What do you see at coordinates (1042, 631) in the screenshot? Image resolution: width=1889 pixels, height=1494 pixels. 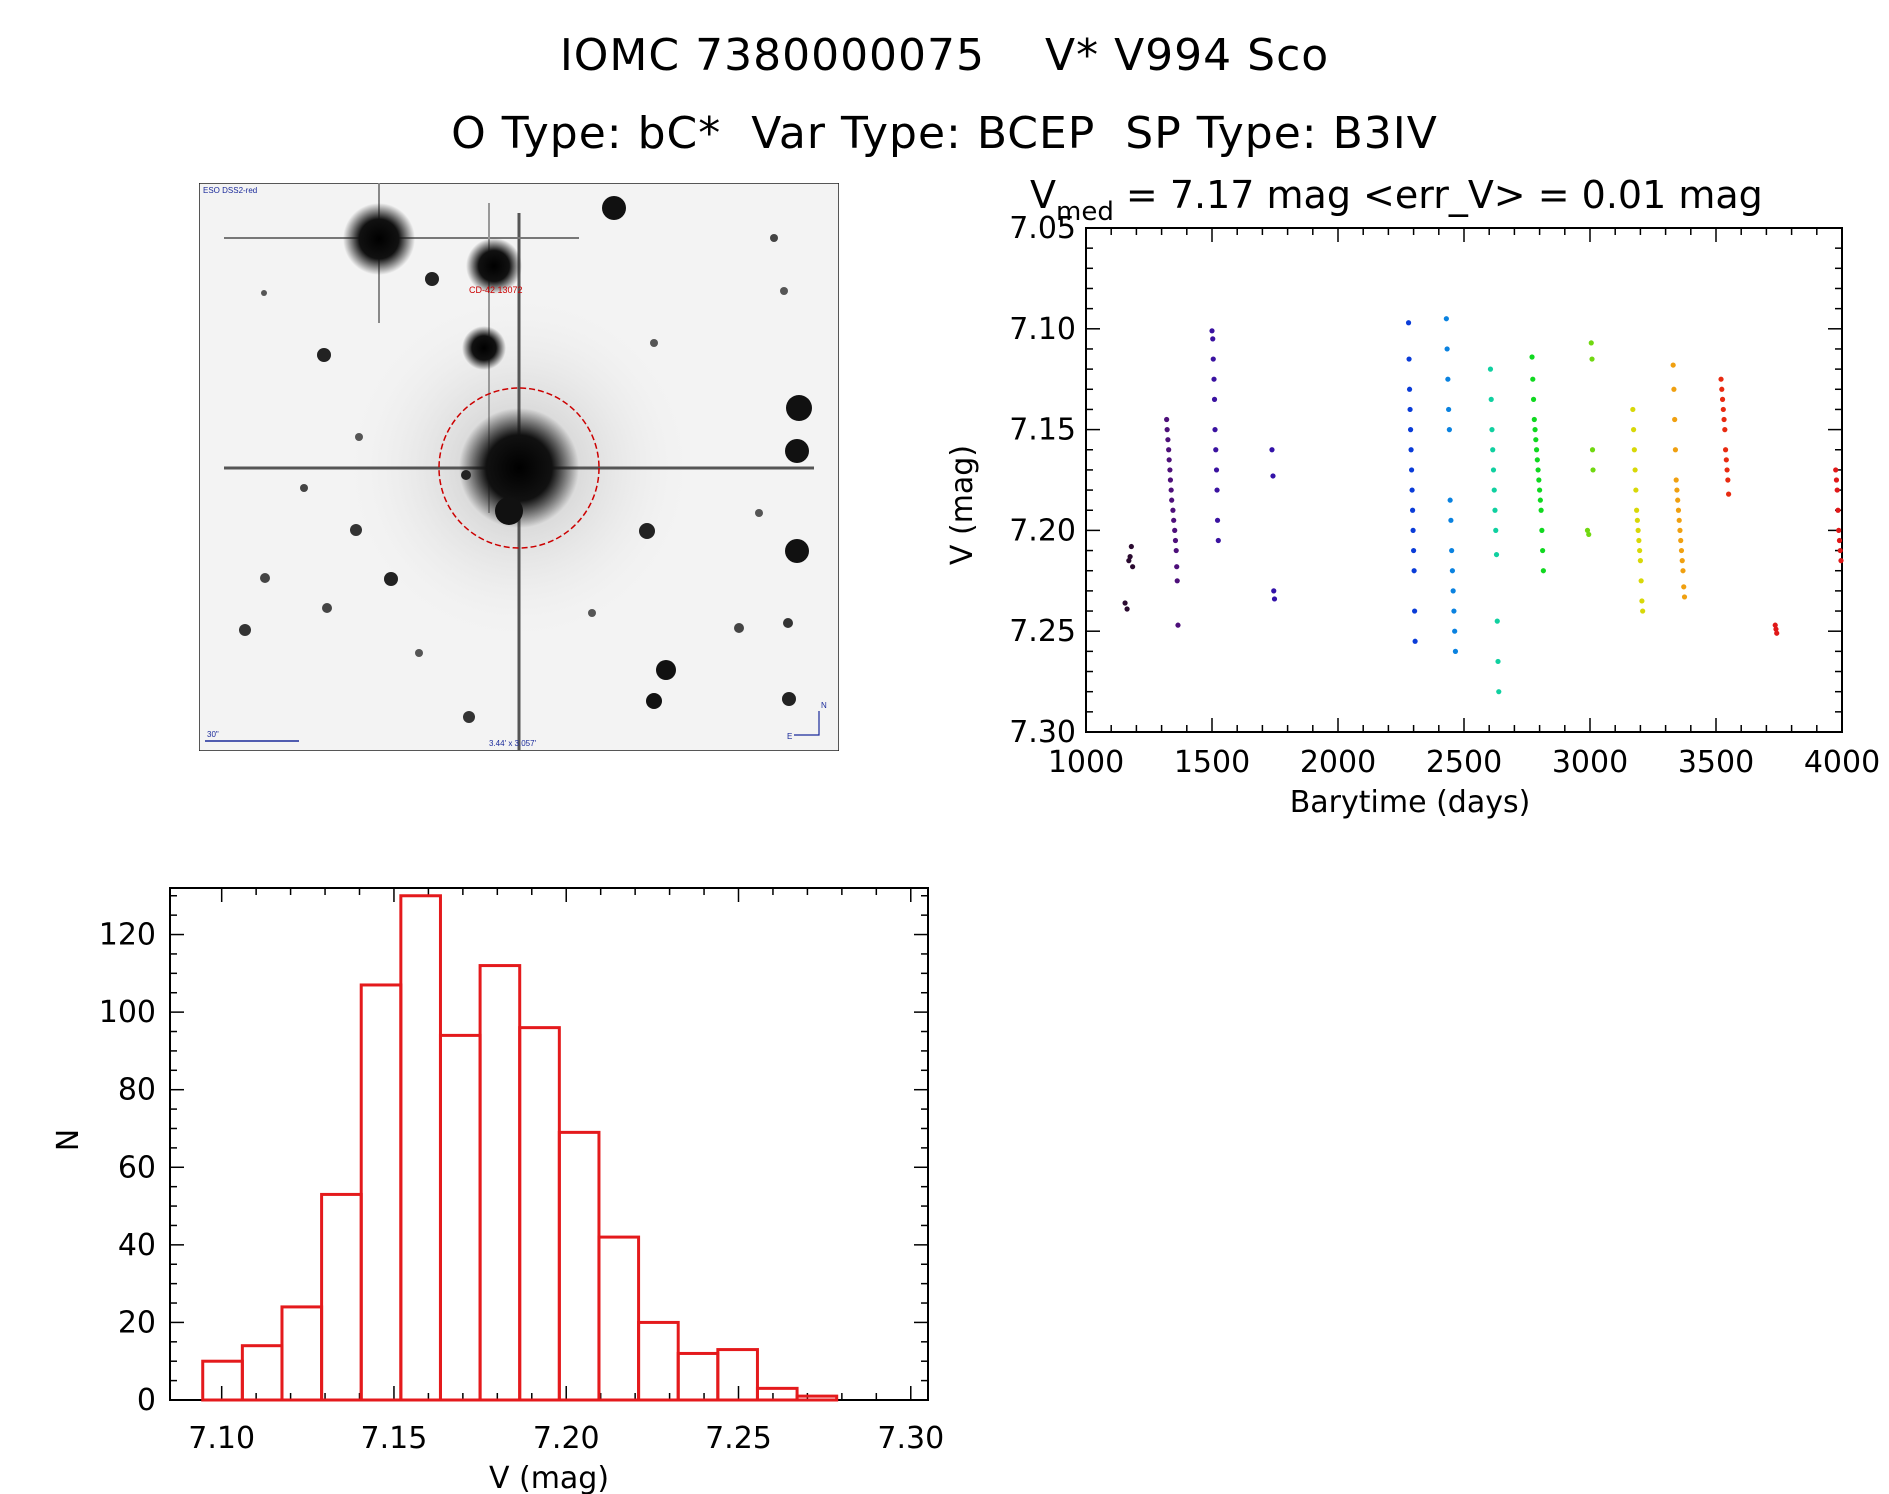 I see `light-curve-ytick-label: 7.25` at bounding box center [1042, 631].